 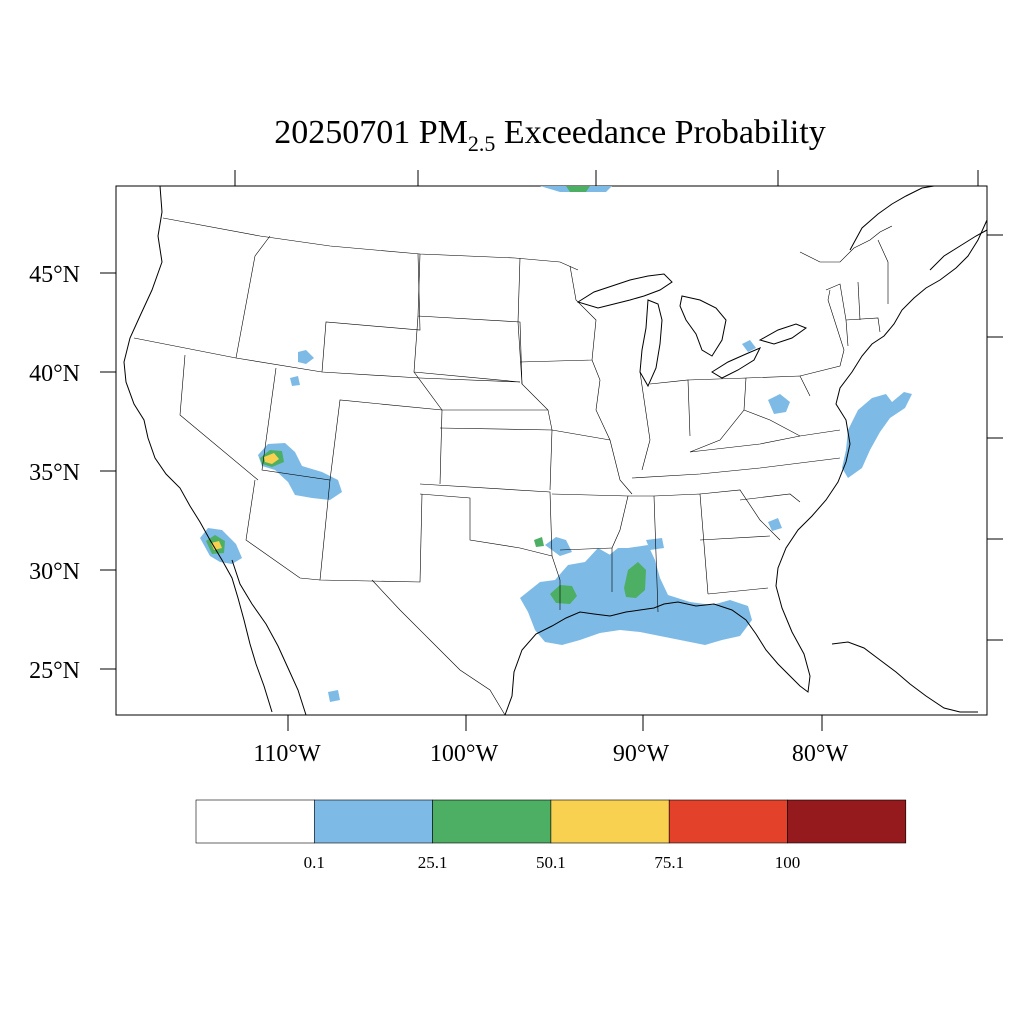 I want to click on shade-ut-small, so click(x=295, y=381).